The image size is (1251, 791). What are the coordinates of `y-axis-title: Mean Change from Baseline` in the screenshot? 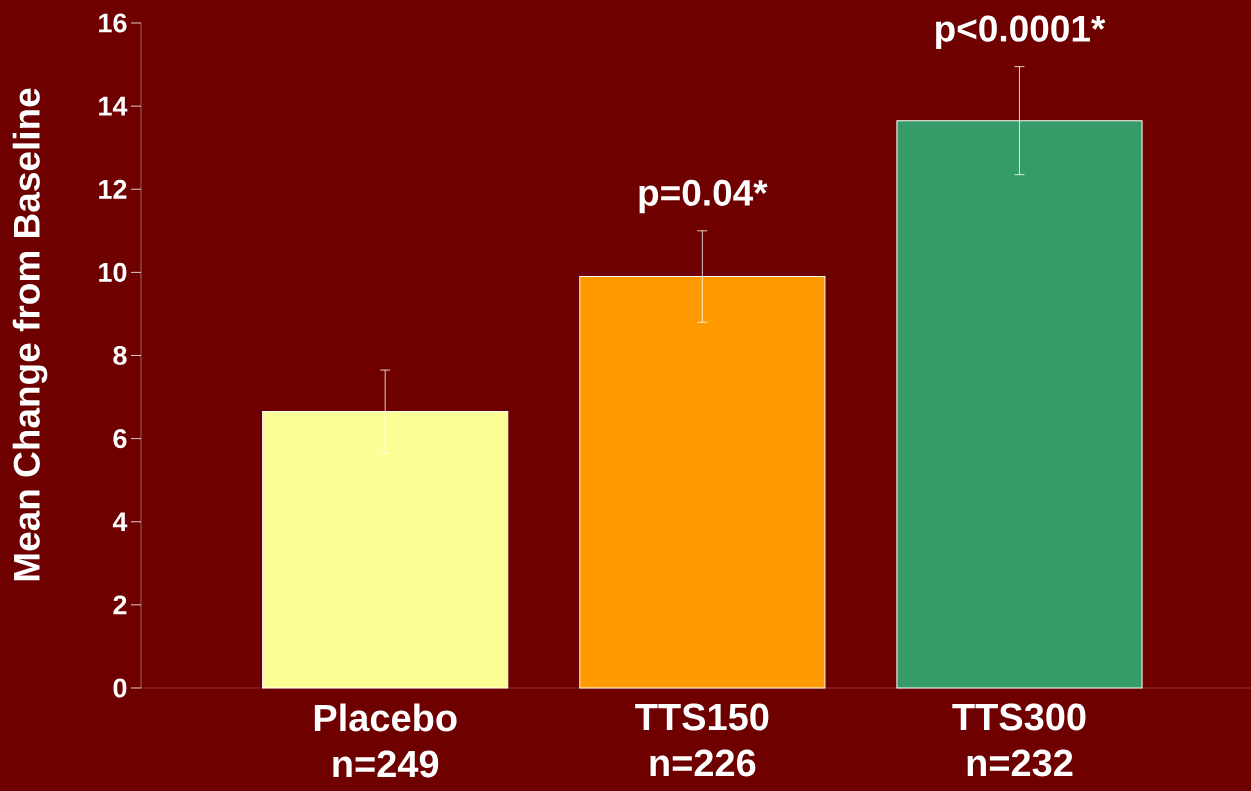 It's located at (30, 334).